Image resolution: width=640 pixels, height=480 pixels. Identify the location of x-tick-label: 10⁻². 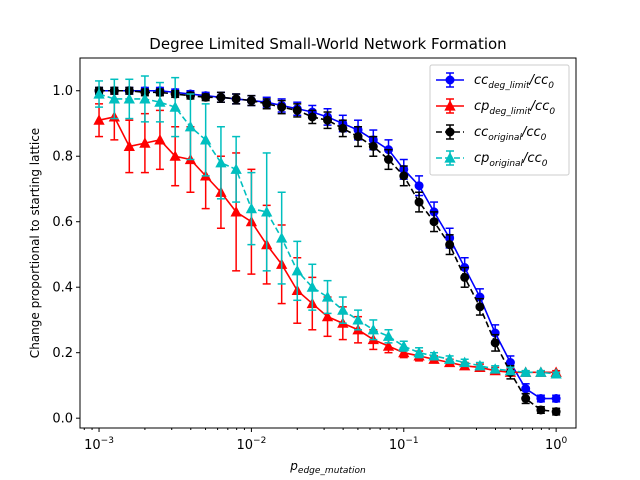
(251, 444).